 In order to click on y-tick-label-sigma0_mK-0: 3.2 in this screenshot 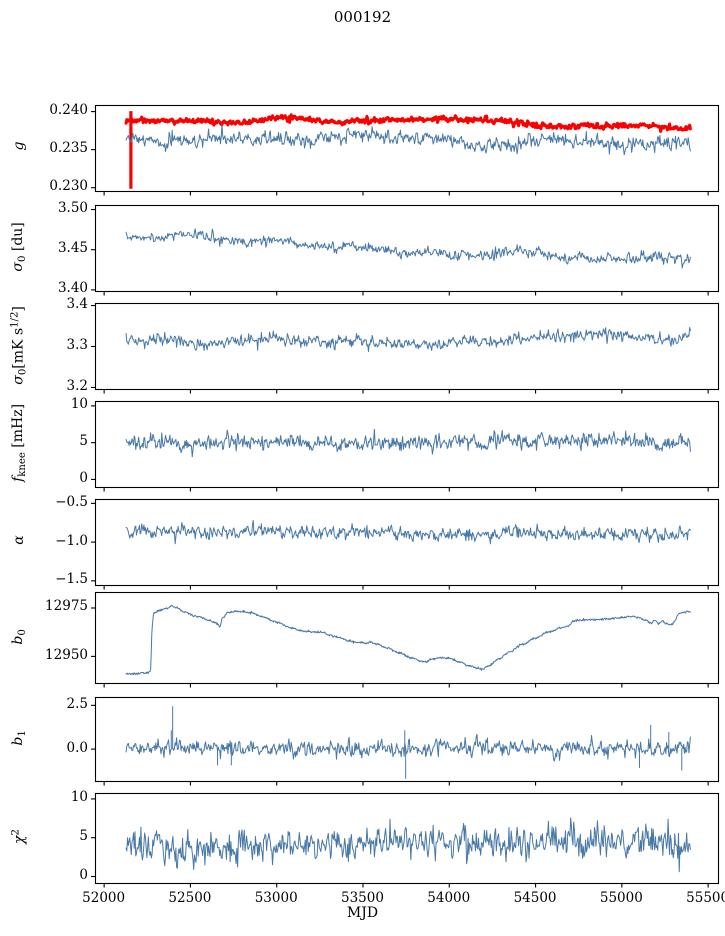, I will do `click(77, 385)`.